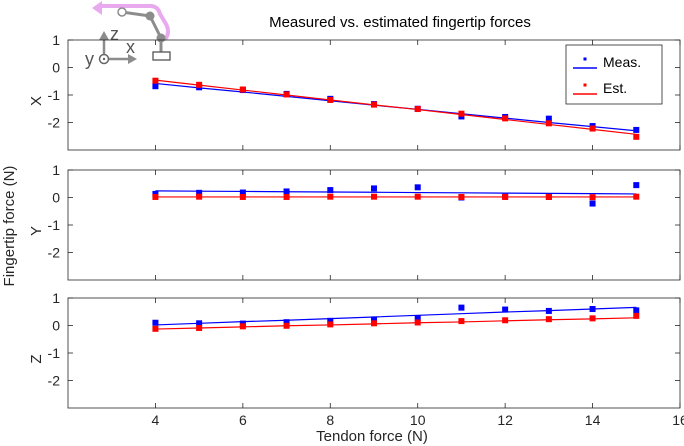  I want to click on finger-joint-base, so click(161, 38).